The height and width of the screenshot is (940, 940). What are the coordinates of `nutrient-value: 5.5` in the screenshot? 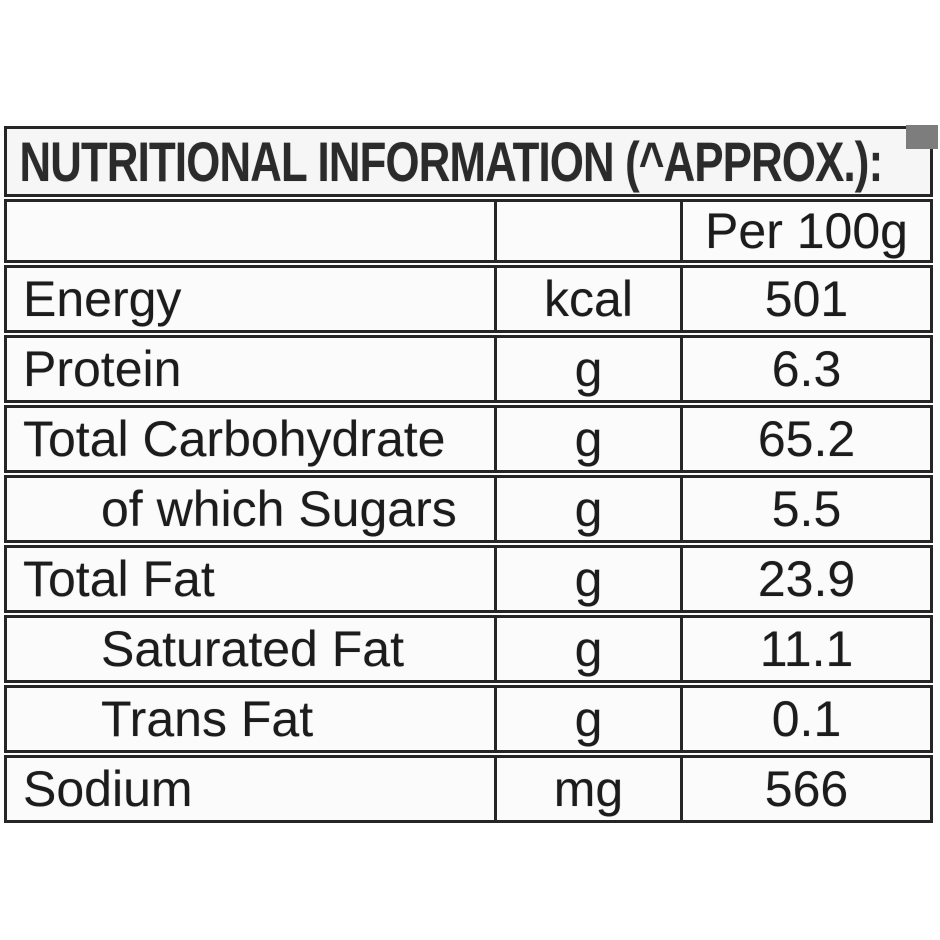 It's located at (808, 509).